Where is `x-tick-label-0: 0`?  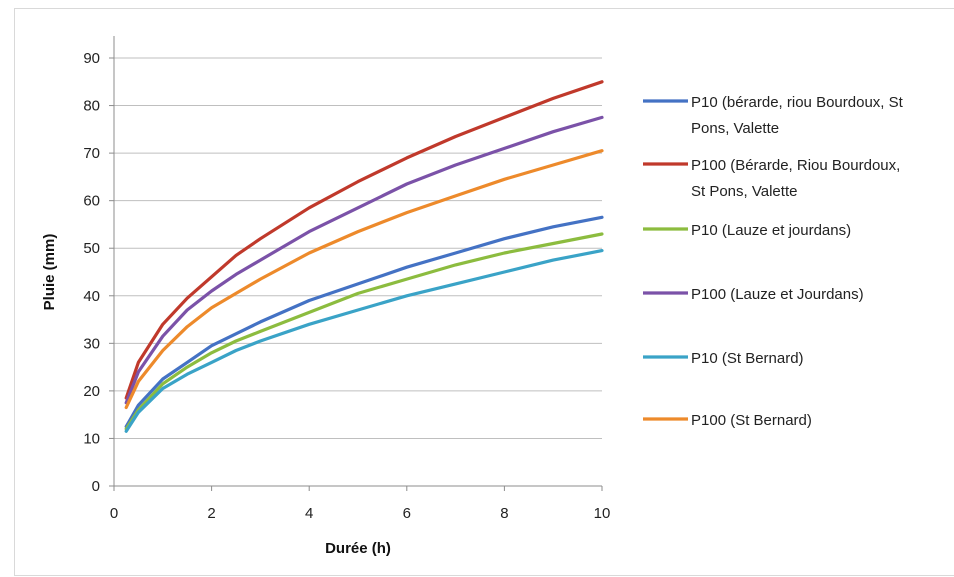
x-tick-label-0: 0 is located at coordinates (114, 513).